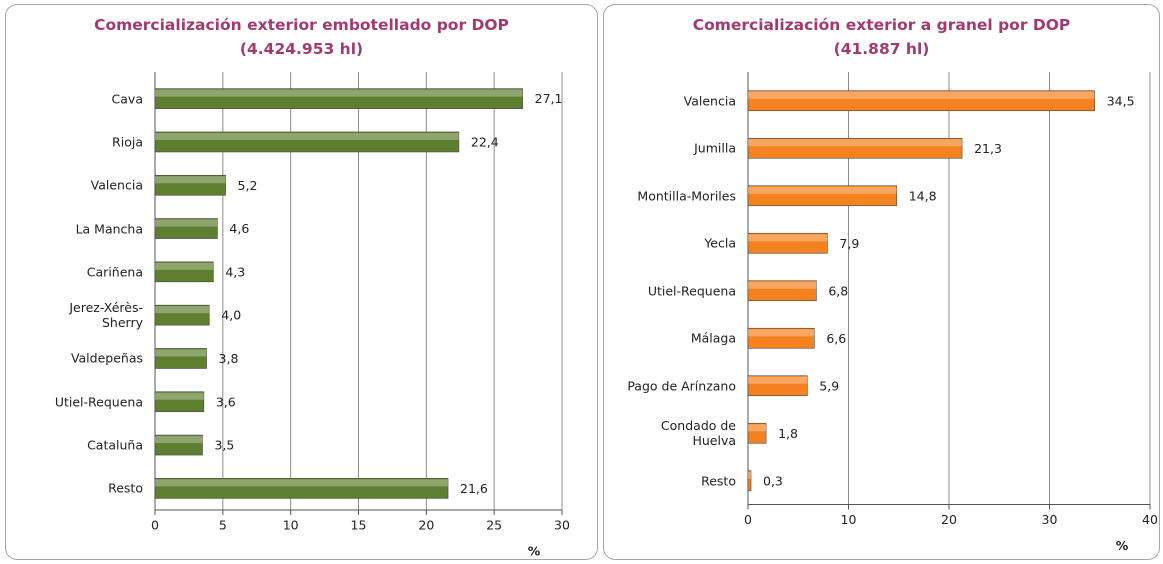 This screenshot has width=1163, height=564. What do you see at coordinates (549, 98) in the screenshot?
I see `data-label: 27,1` at bounding box center [549, 98].